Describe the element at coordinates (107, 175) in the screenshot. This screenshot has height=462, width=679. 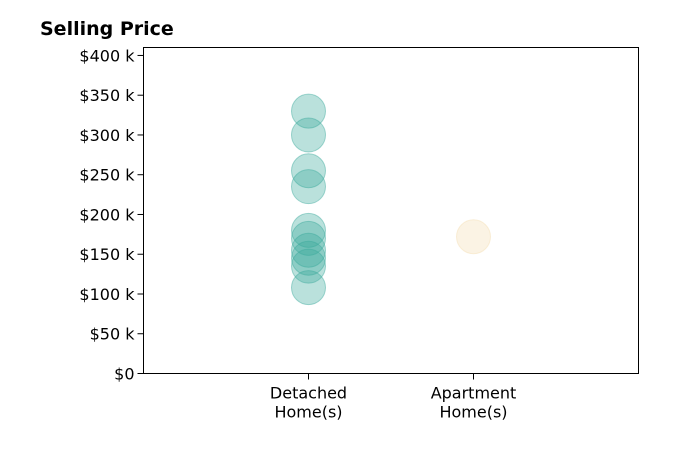
I see `y-tick-label: $250 k` at that location.